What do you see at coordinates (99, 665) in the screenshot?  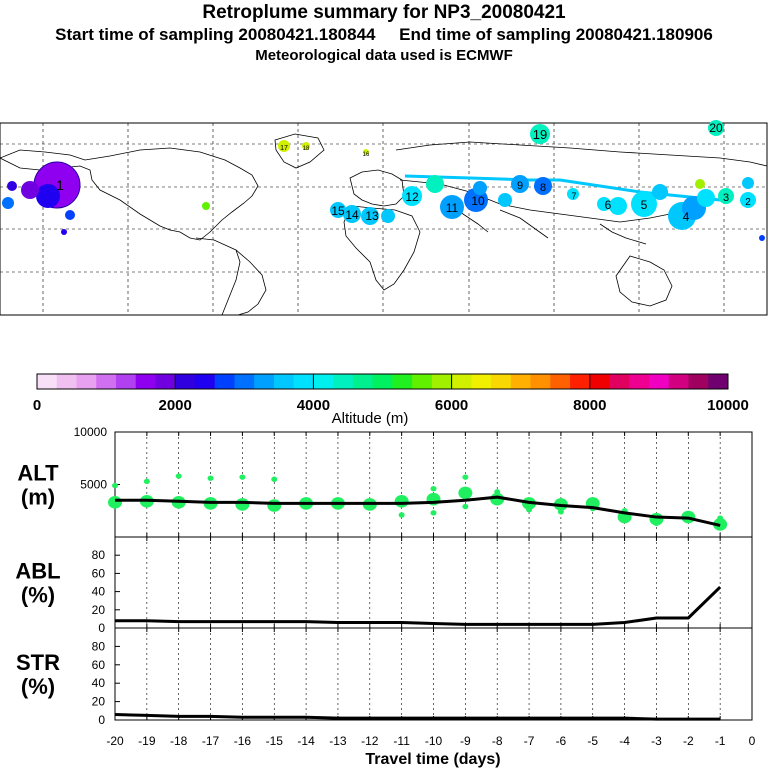 I see `y-tick-label: 60` at bounding box center [99, 665].